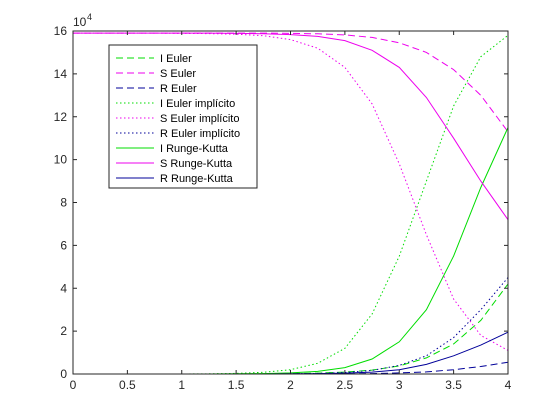 Image resolution: width=560 pixels, height=420 pixels. I want to click on y-tick-label: 16, so click(61, 31).